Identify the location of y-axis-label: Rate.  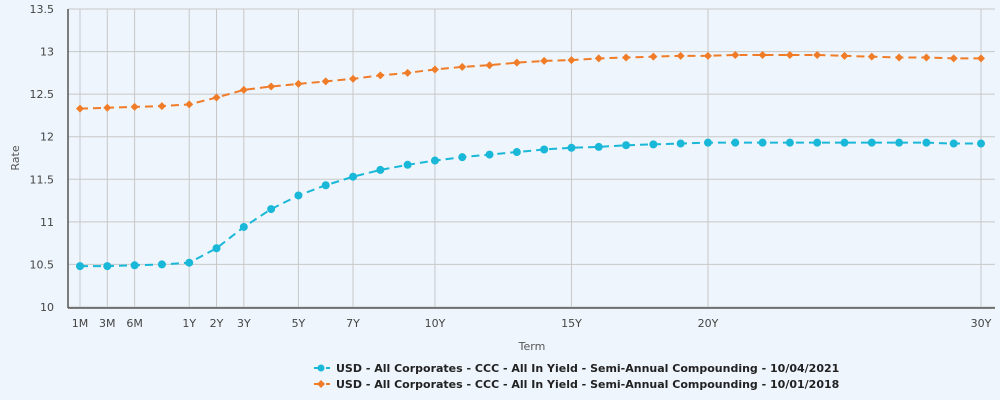
(15, 157).